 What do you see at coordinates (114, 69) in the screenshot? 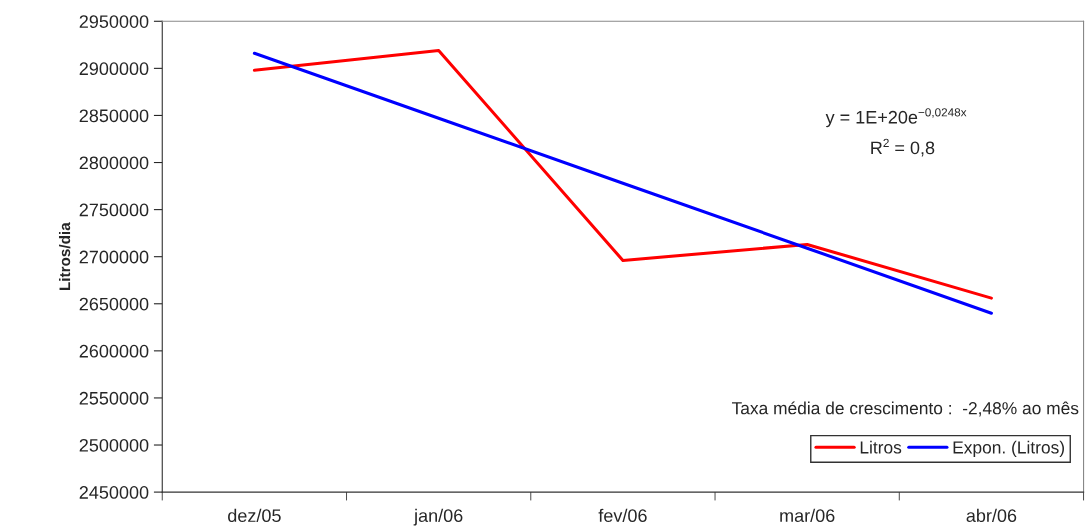
I see `y-tick-label: 2900000` at bounding box center [114, 69].